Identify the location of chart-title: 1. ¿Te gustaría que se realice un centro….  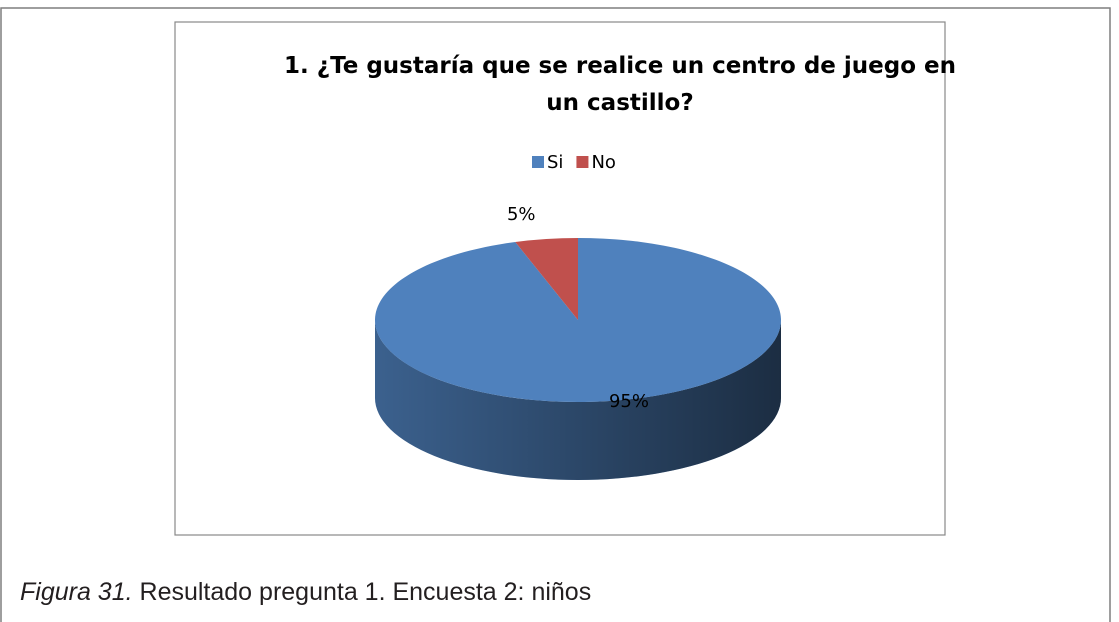
(620, 84).